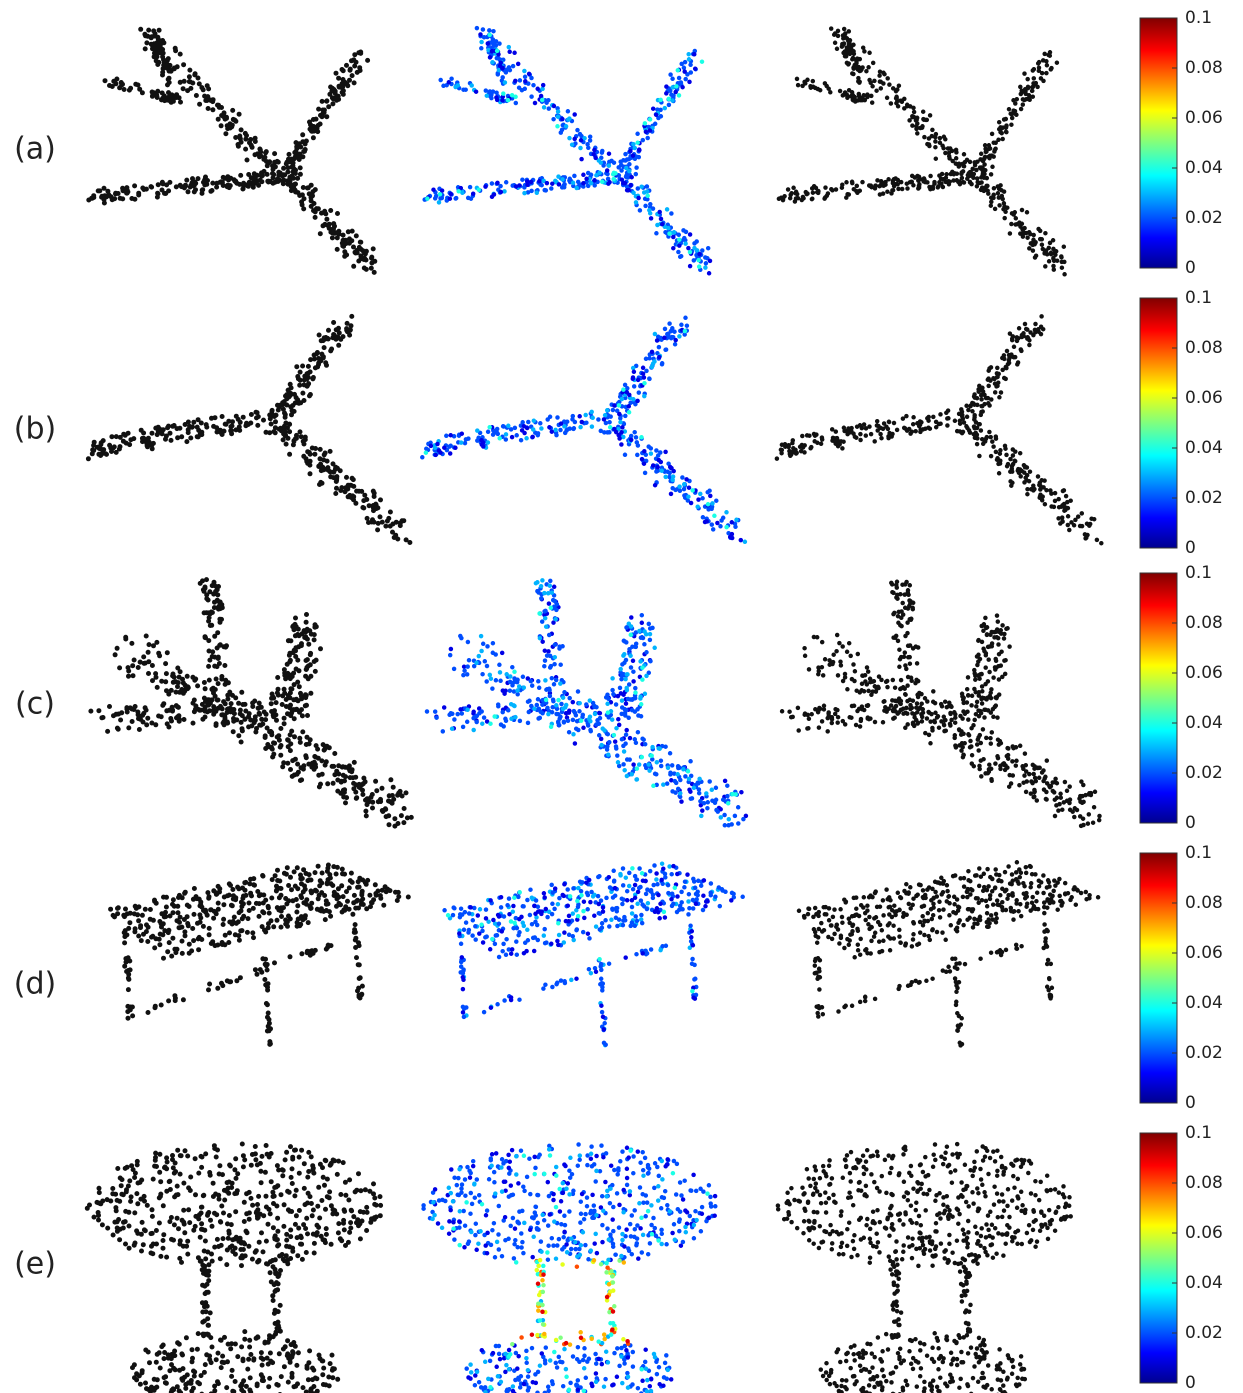  What do you see at coordinates (35, 1264) in the screenshot?
I see `row-label: (e)` at bounding box center [35, 1264].